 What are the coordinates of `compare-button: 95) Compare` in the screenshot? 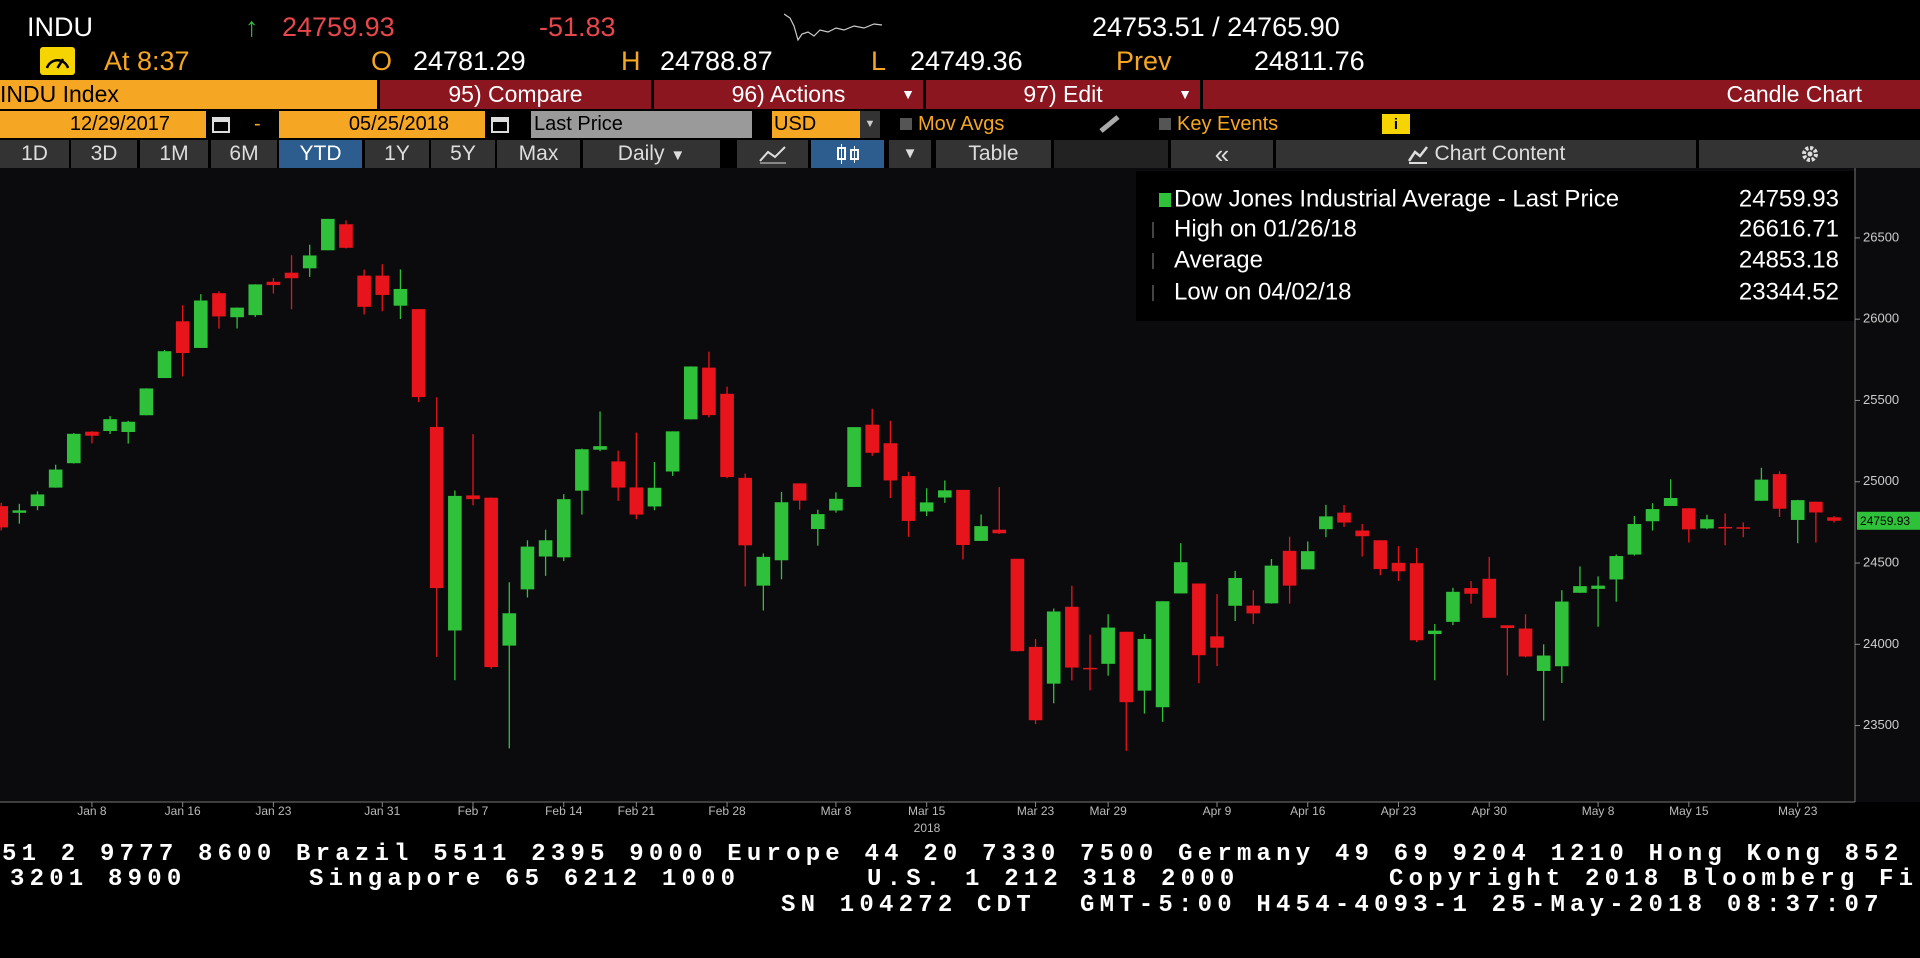 It's located at (515, 94).